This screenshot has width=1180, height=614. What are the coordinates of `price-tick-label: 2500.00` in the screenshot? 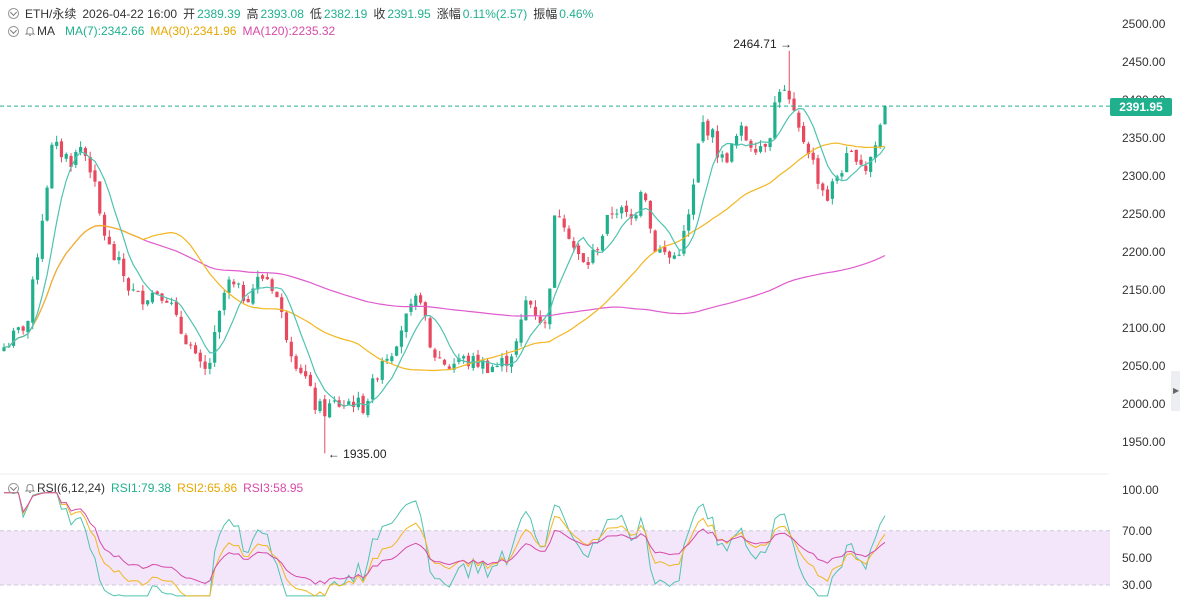 It's located at (1144, 24).